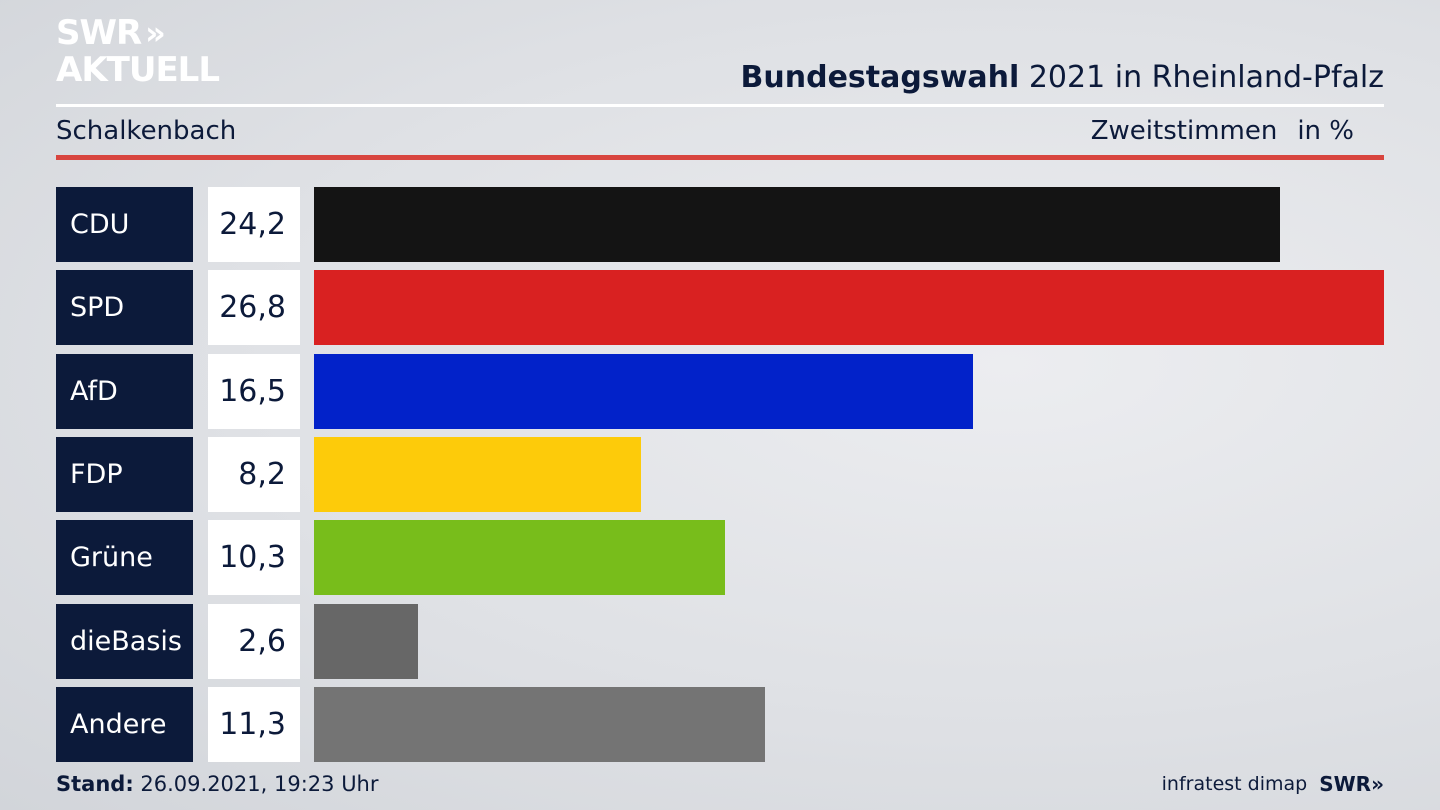 The height and width of the screenshot is (810, 1440). Describe the element at coordinates (1234, 784) in the screenshot. I see `source-text: infratest dimap` at that location.